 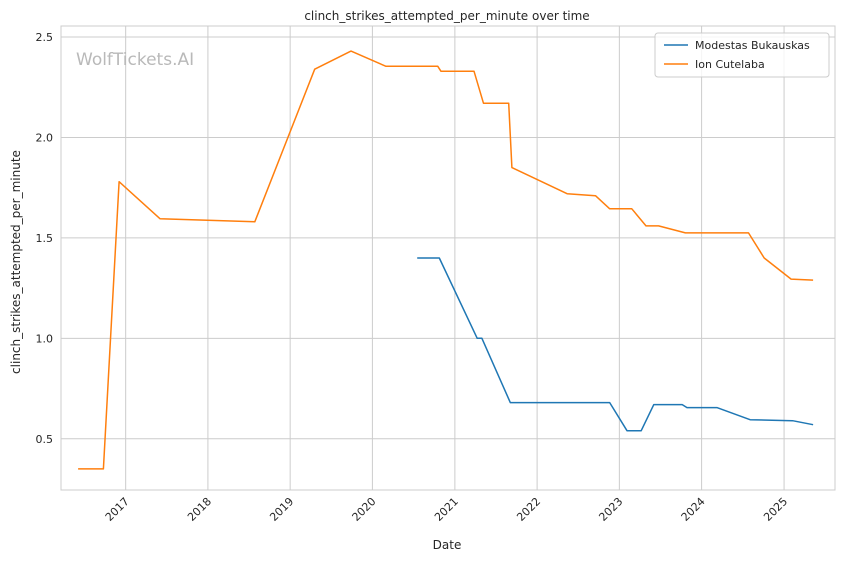 What do you see at coordinates (16, 262) in the screenshot?
I see `y-axis-label: clinch_strikes_attempted_per_minute` at bounding box center [16, 262].